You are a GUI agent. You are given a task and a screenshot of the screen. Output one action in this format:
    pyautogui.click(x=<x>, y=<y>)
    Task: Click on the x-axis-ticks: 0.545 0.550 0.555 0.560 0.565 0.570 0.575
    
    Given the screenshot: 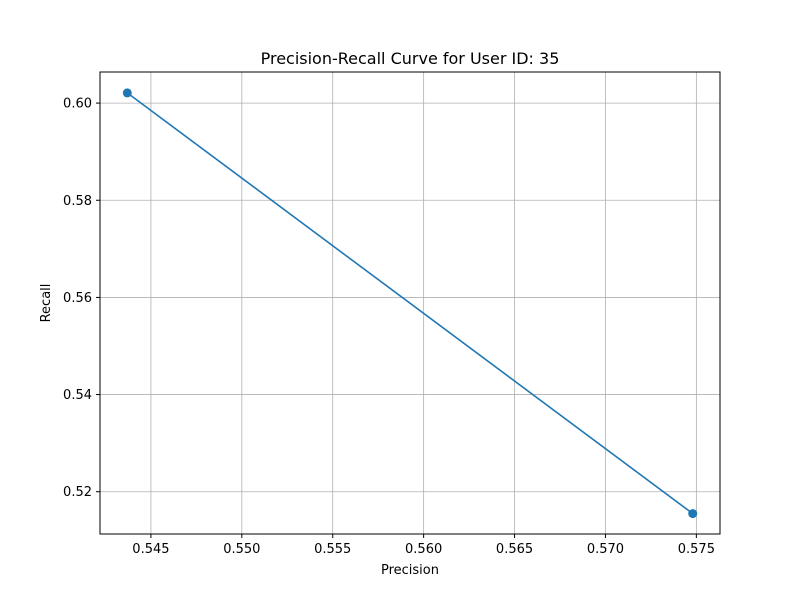 What is the action you would take?
    pyautogui.click(x=423, y=545)
    